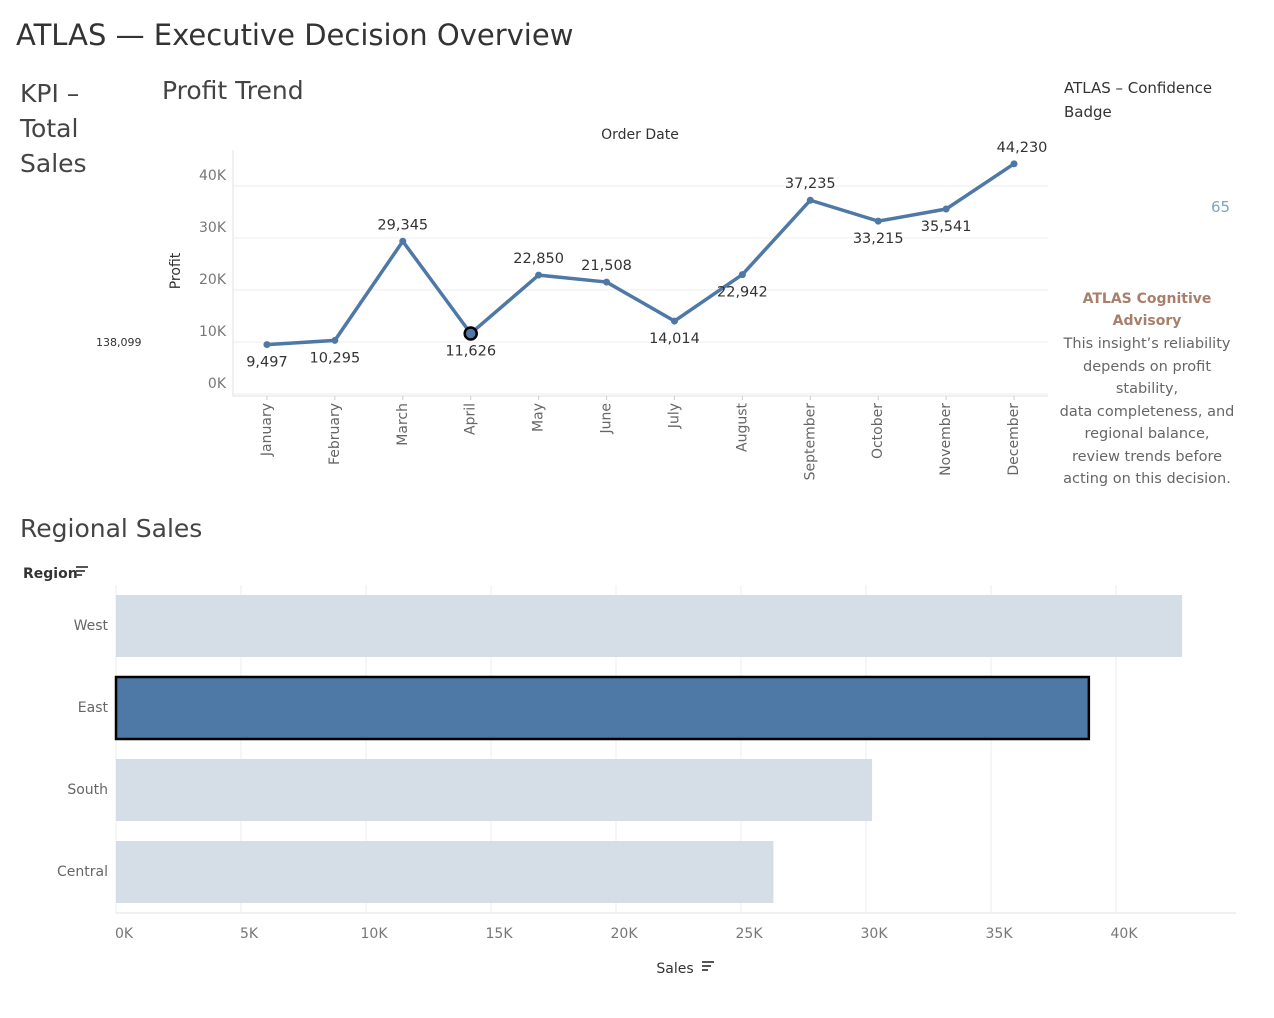 The width and height of the screenshot is (1274, 1018). What do you see at coordinates (1000, 934) in the screenshot?
I see `x-tick-label: 35K` at bounding box center [1000, 934].